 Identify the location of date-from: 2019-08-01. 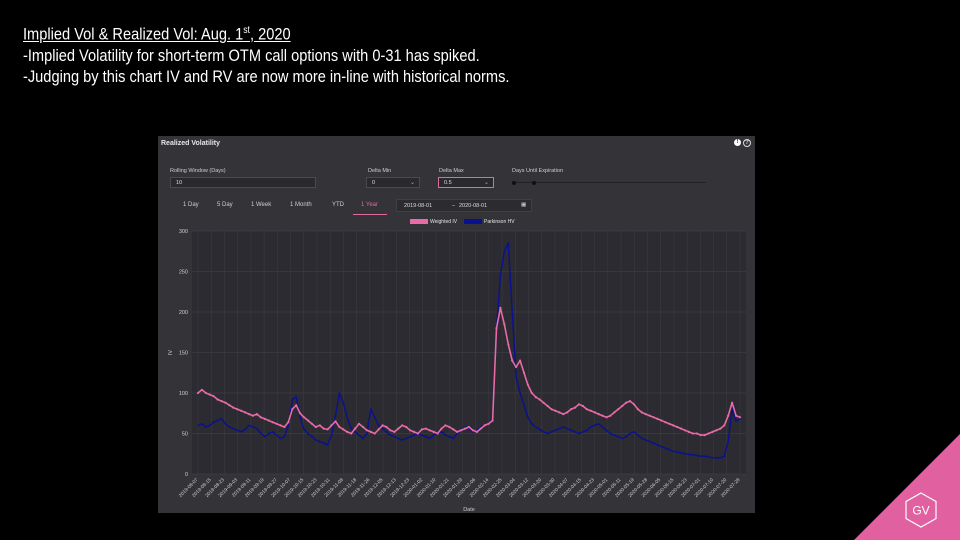
(418, 206).